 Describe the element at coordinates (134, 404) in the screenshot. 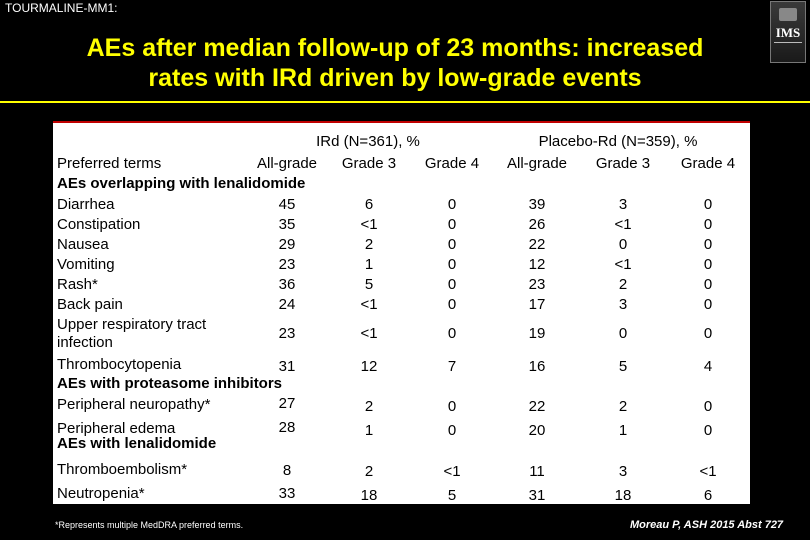

I see `row-label: Peripheral neuropathy*` at that location.